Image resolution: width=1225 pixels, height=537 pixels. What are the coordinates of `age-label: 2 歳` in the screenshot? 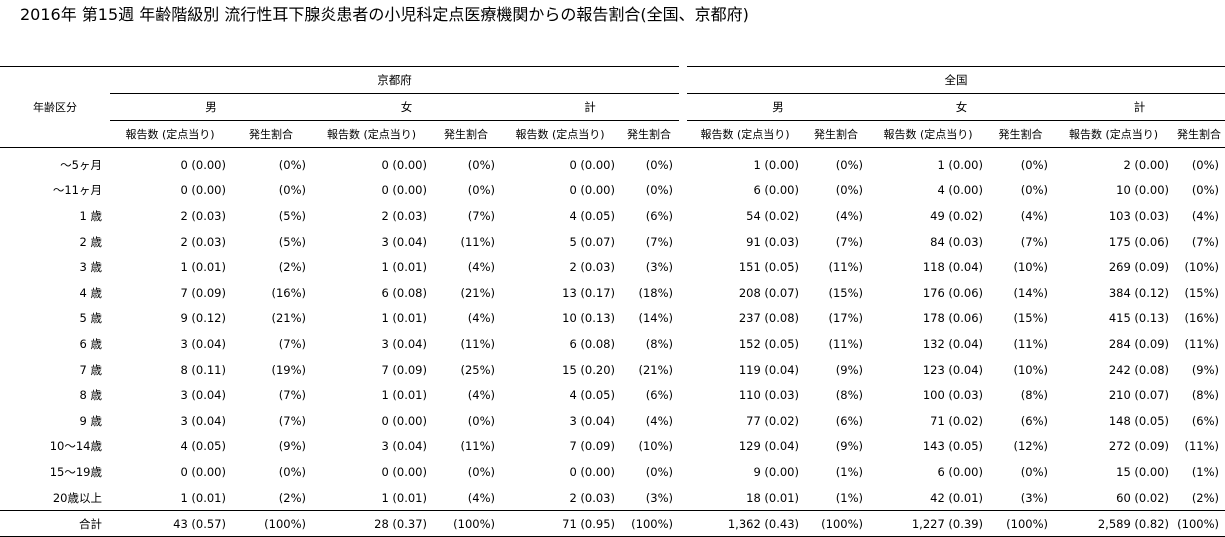 It's located at (90, 241).